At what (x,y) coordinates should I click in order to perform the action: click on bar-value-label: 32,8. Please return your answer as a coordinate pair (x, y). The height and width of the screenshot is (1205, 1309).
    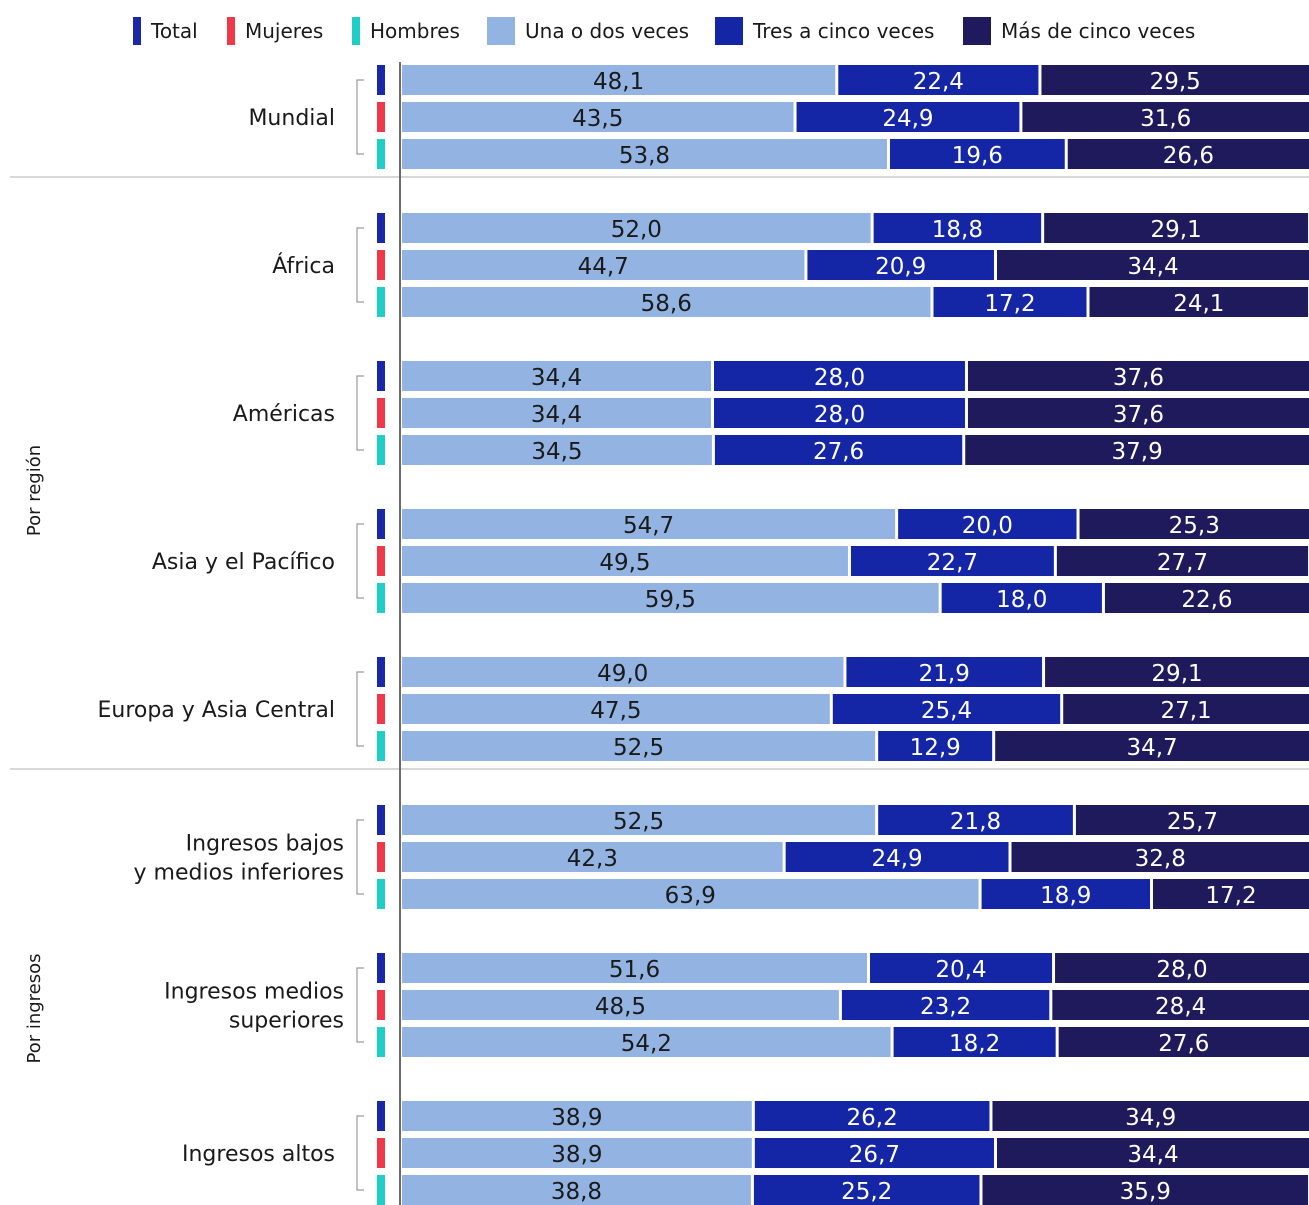
    Looking at the image, I should click on (1160, 859).